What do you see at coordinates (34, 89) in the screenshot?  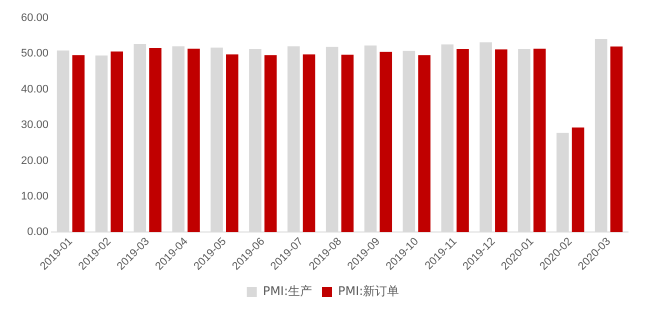 I see `y-tick-label: 40.00` at bounding box center [34, 89].